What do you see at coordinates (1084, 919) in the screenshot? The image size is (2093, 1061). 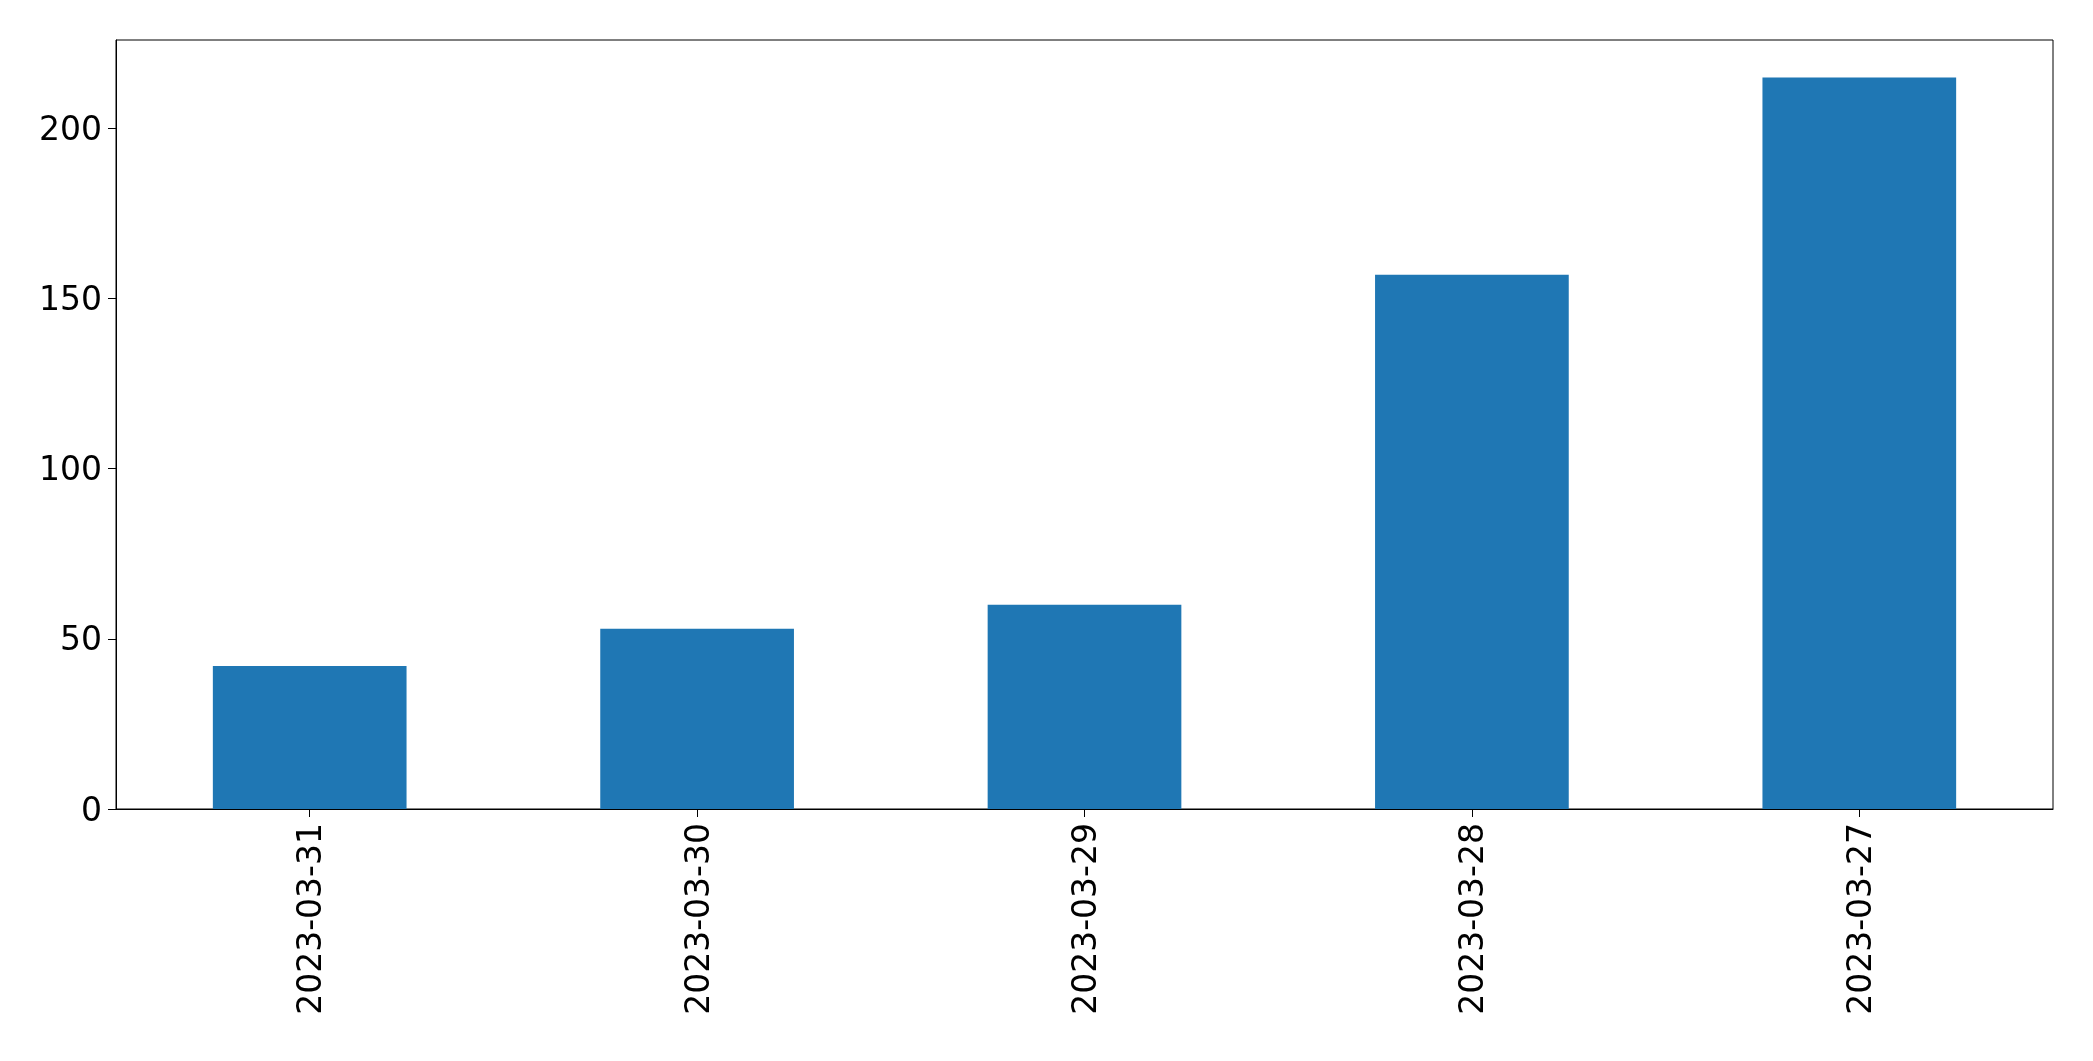 I see `x-tick-label: 2023-03-29` at bounding box center [1084, 919].